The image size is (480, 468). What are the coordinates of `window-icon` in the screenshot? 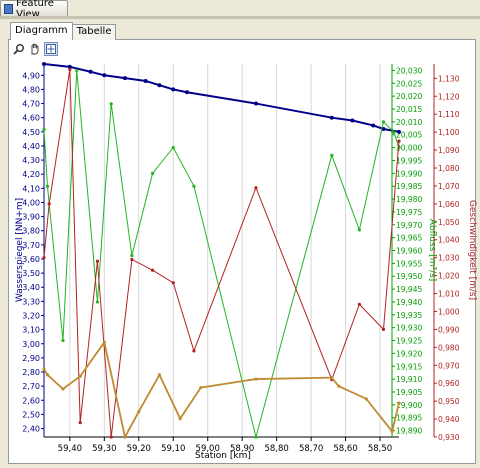 It's located at (9, 8).